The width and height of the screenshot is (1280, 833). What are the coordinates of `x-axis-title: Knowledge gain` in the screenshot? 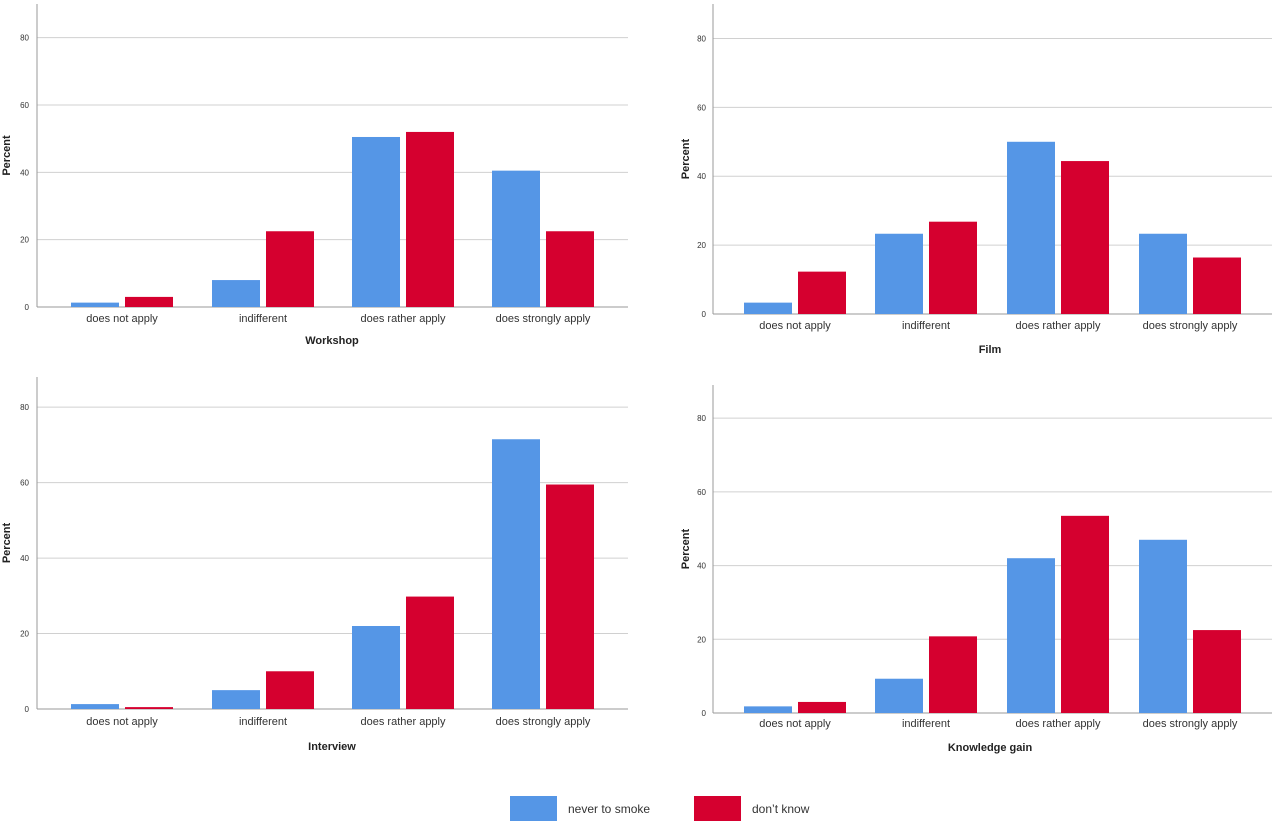 It's located at (990, 748).